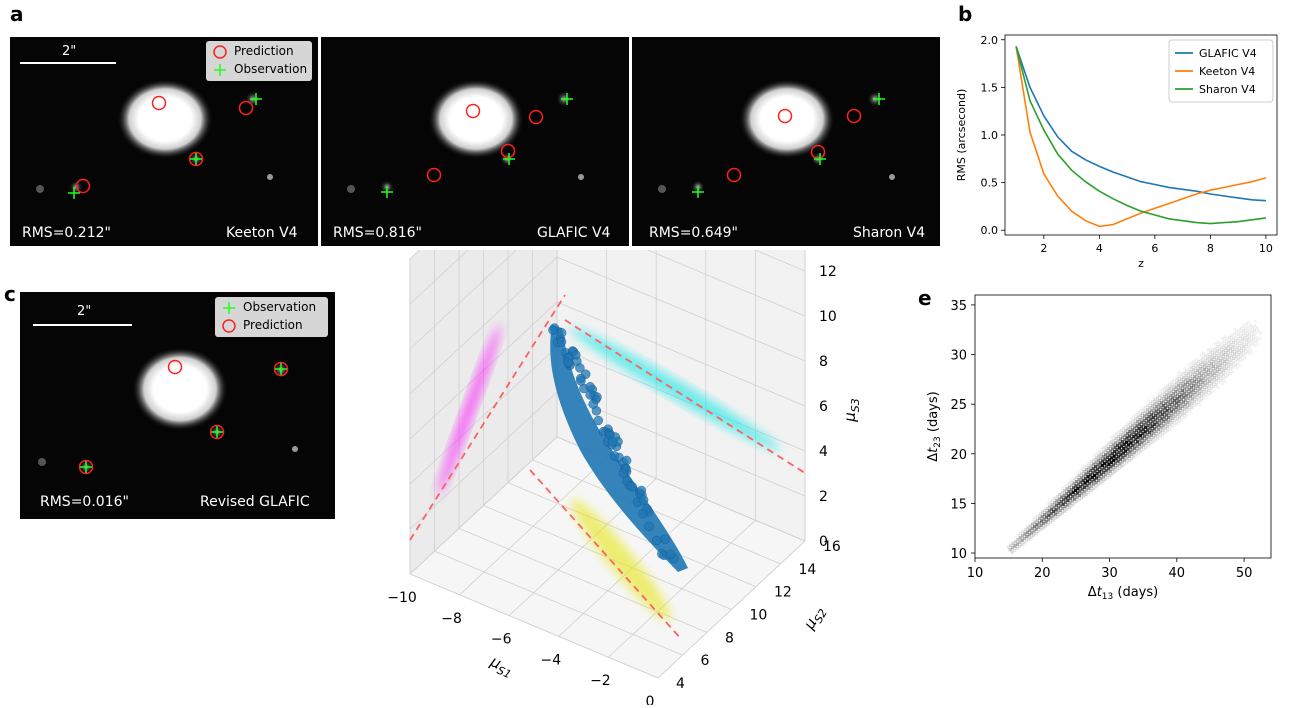 This screenshot has height=708, width=1299. What do you see at coordinates (469, 410) in the screenshot?
I see `projection-xz` at bounding box center [469, 410].